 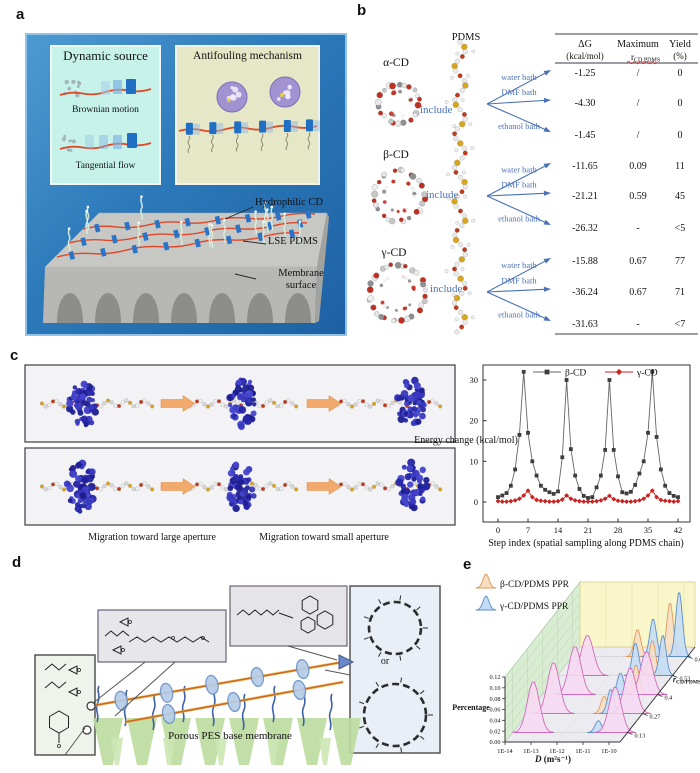 I want to click on glucose-substituent, so click(x=366, y=638).